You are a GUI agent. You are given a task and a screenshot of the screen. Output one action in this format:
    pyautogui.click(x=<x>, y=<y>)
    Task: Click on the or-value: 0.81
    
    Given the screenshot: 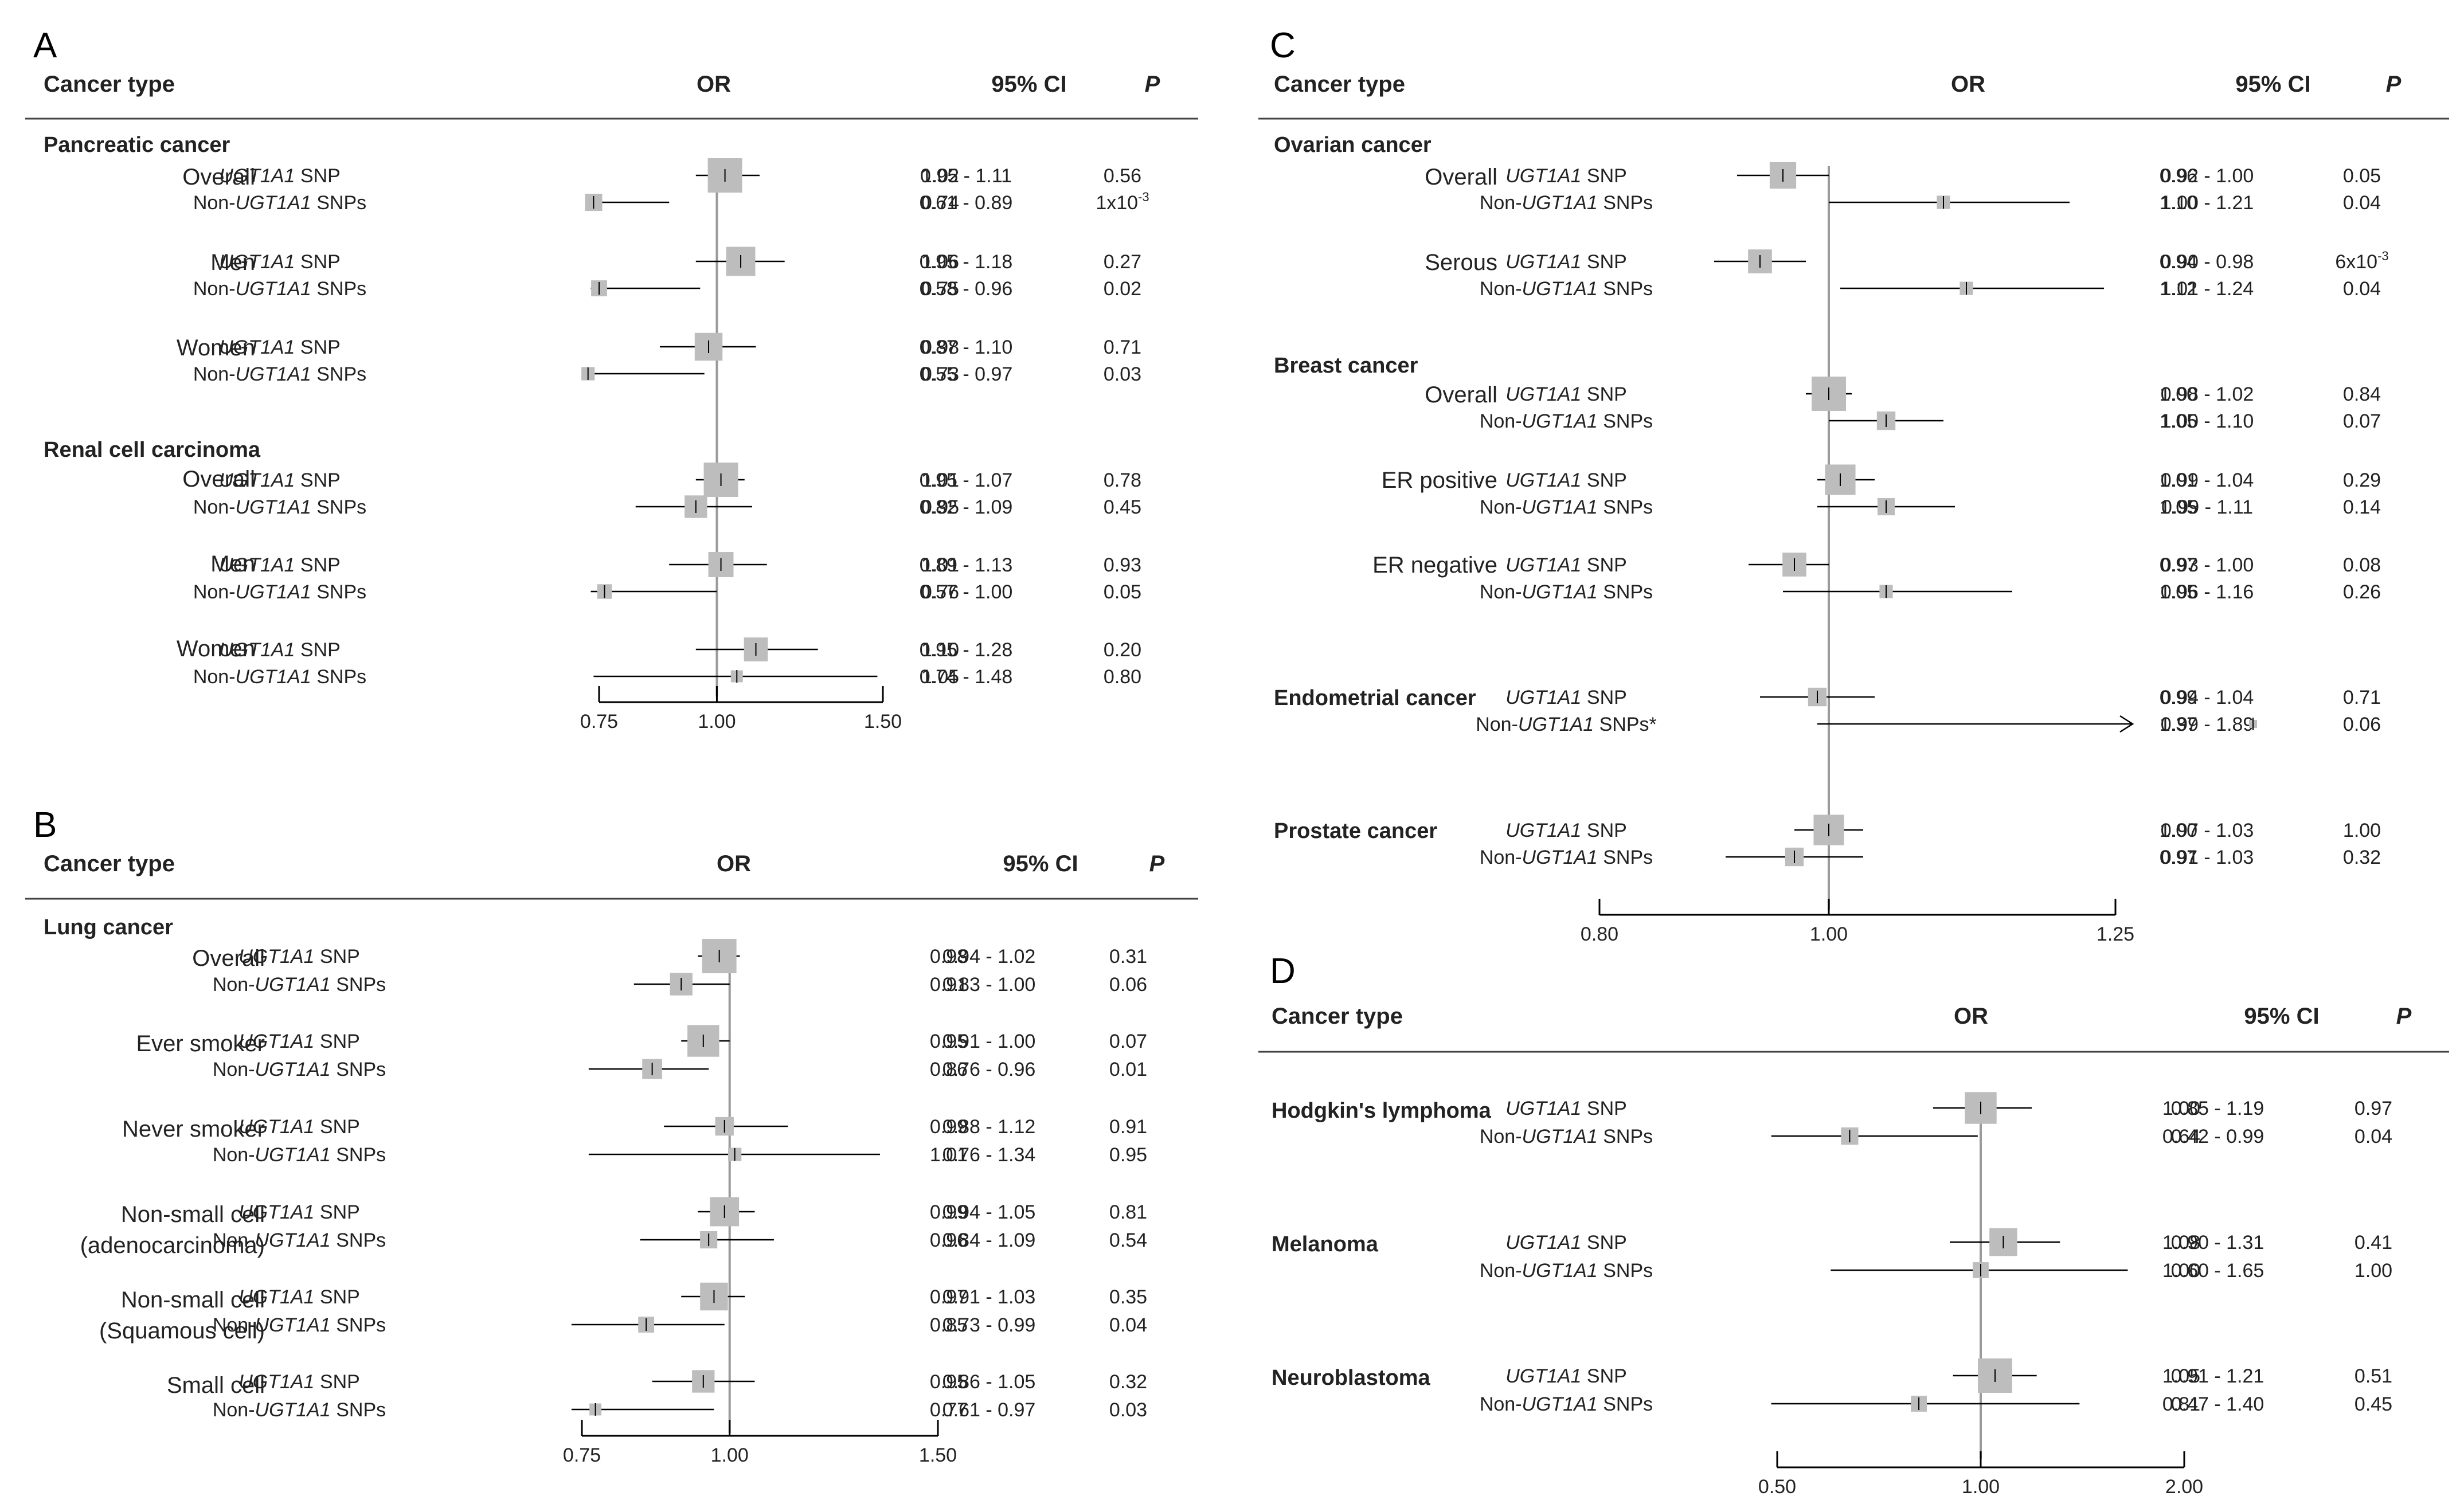 What is the action you would take?
    pyautogui.click(x=2181, y=1404)
    